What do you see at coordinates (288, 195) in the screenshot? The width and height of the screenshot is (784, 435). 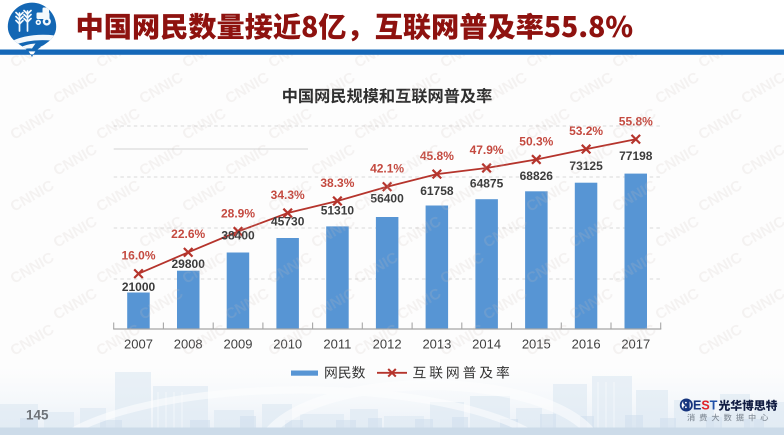 I see `svg-text: 34.3%` at bounding box center [288, 195].